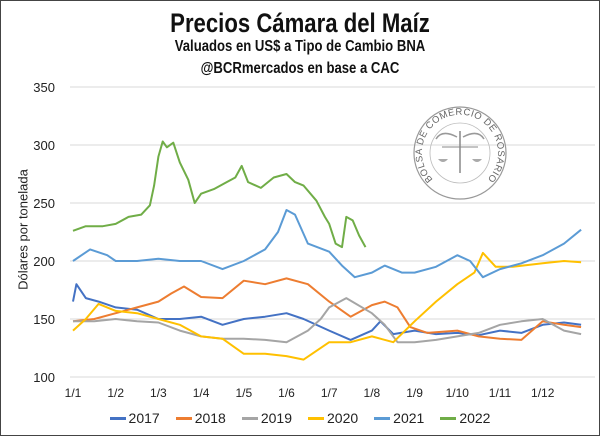 The height and width of the screenshot is (436, 600). I want to click on x-tick-label: 1/3, so click(158, 393).